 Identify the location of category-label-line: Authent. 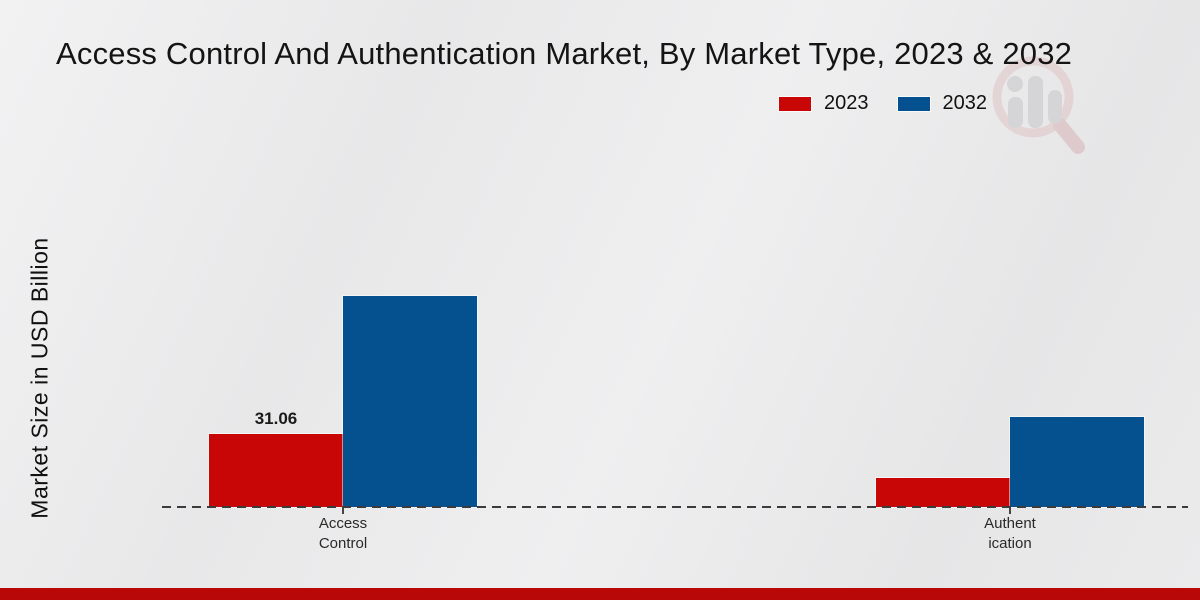
(1010, 523).